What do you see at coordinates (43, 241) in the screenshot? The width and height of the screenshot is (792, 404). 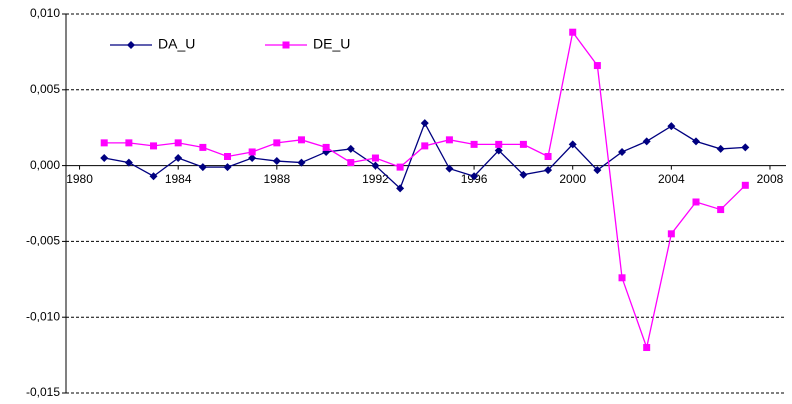 I see `y-tick-label: -0,005` at bounding box center [43, 241].